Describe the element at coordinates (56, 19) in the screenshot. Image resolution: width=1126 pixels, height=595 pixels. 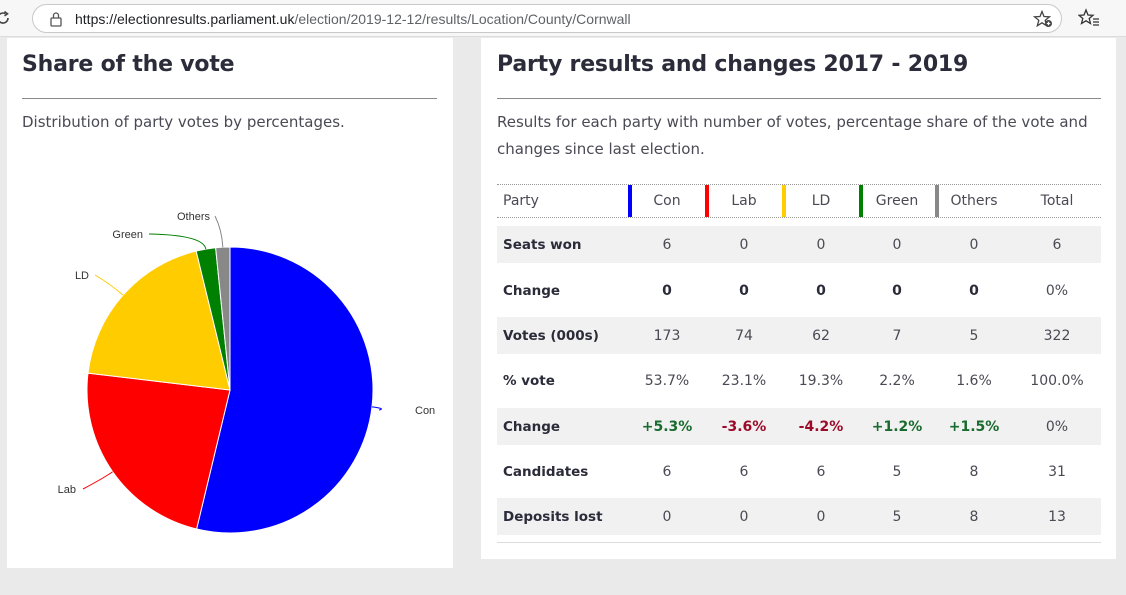
I see `lock-icon` at that location.